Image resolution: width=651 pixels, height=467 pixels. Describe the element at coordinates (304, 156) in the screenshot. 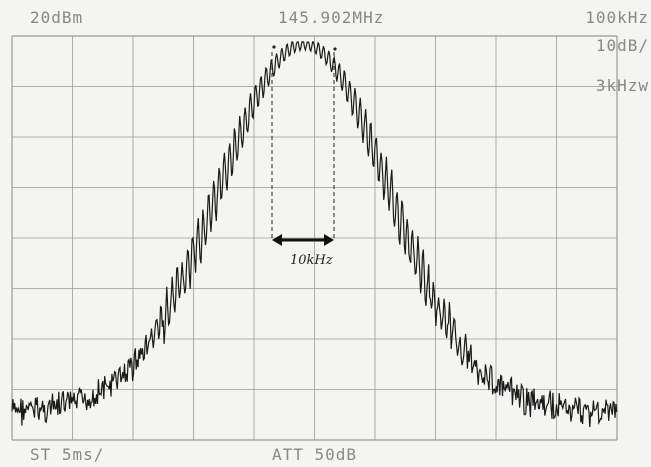

I see `bandwidth-annotation: 10kHz` at that location.